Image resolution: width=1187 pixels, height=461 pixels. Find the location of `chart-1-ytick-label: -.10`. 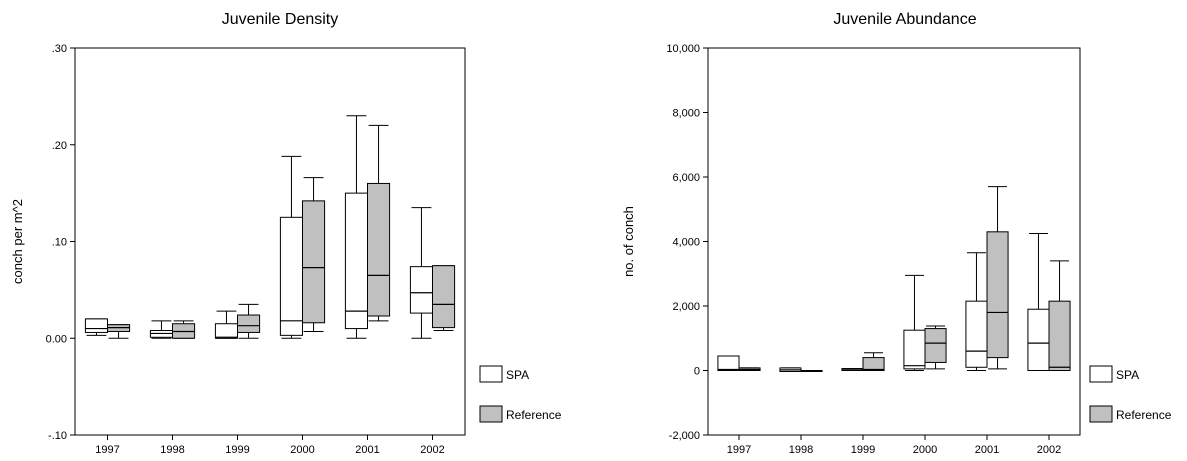

chart-1-ytick-label: -.10 is located at coordinates (57, 436).